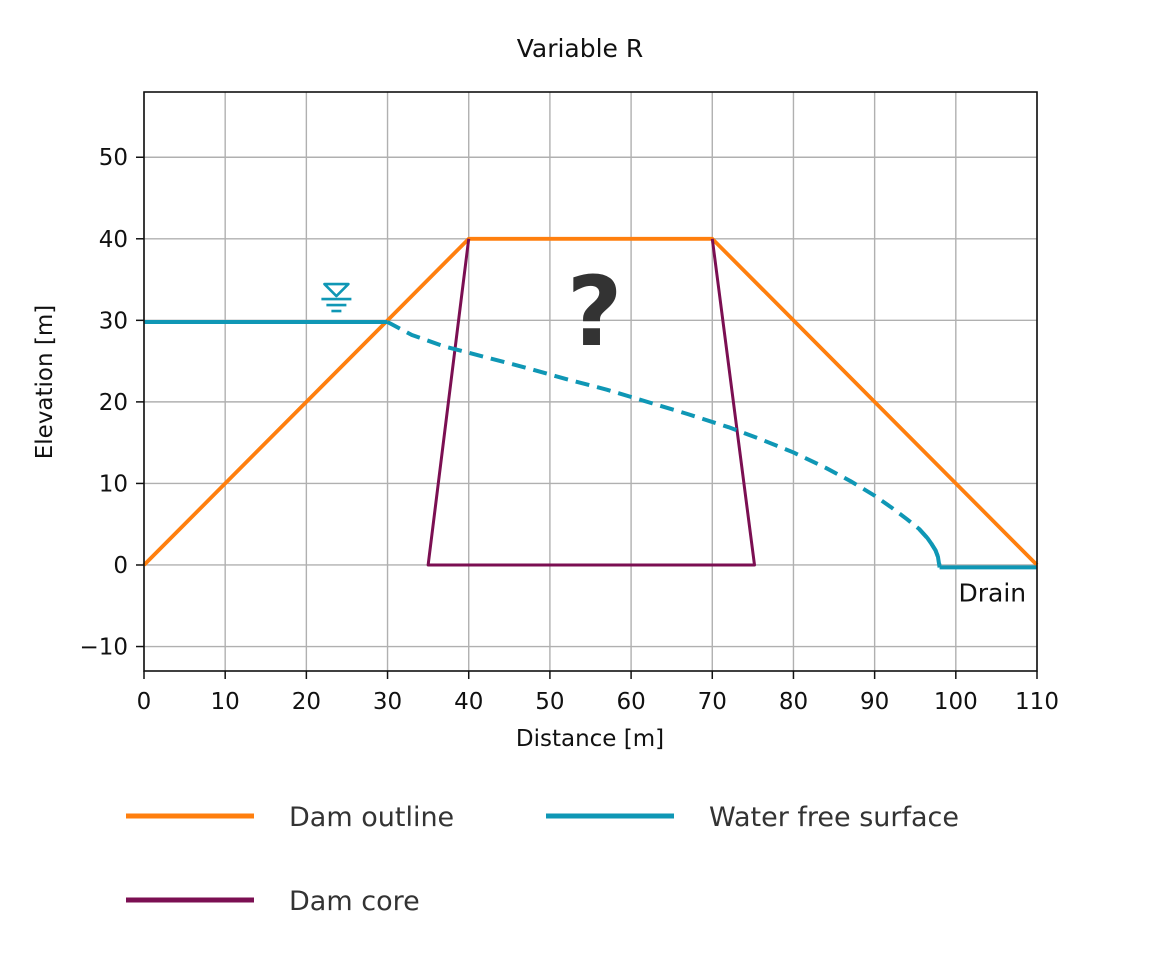 This screenshot has width=1152, height=962. Describe the element at coordinates (354, 901) in the screenshot. I see `legend-label-dam-core: Dam core` at that location.